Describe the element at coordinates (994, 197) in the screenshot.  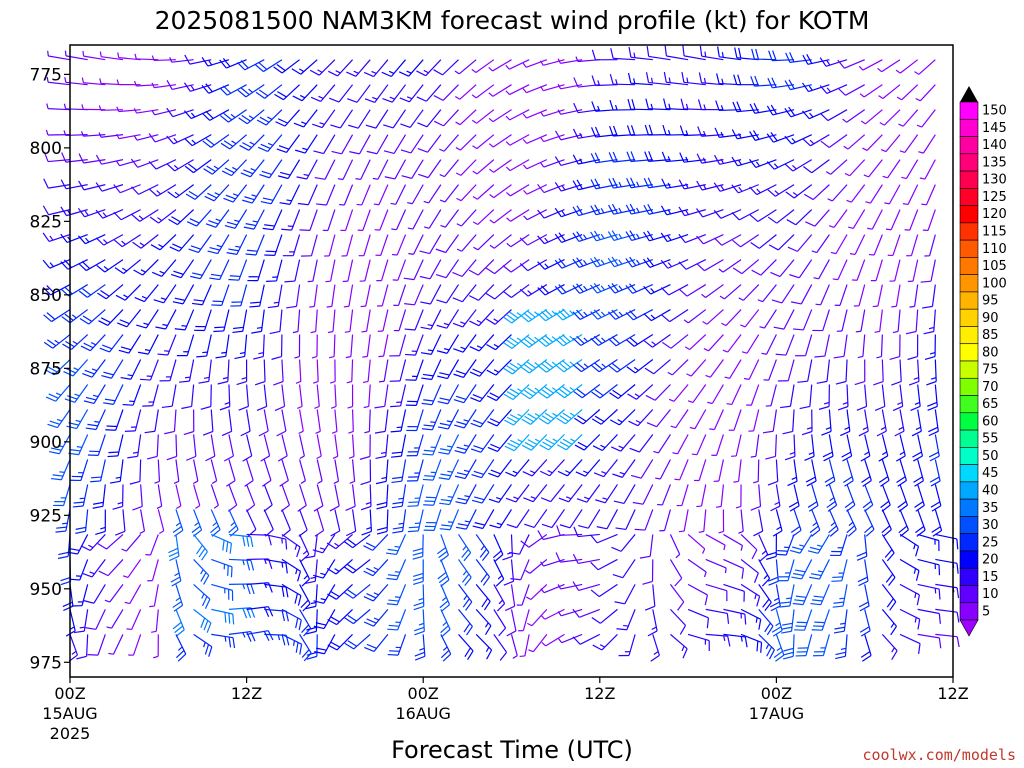
I see `colorbar-label: 125` at that location.